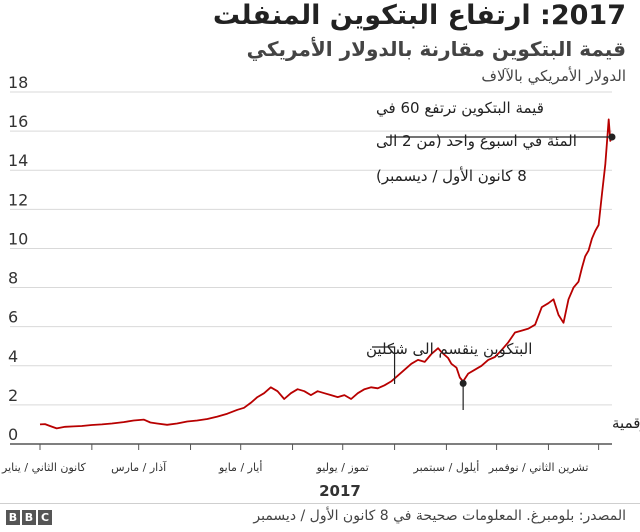  I want to click on annotation-text: الصين تقرر محاربة العملات الرقمية, so click(626, 423).